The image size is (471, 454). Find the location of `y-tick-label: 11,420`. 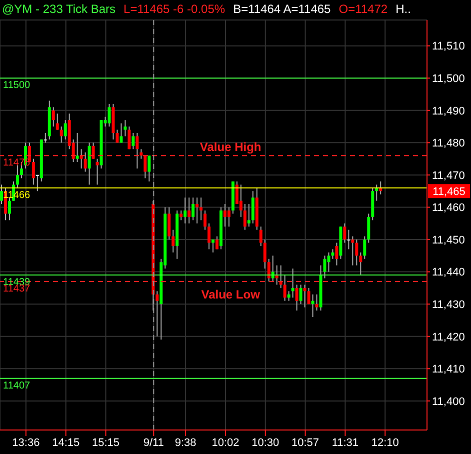

y-tick-label: 11,420 is located at coordinates (448, 337).